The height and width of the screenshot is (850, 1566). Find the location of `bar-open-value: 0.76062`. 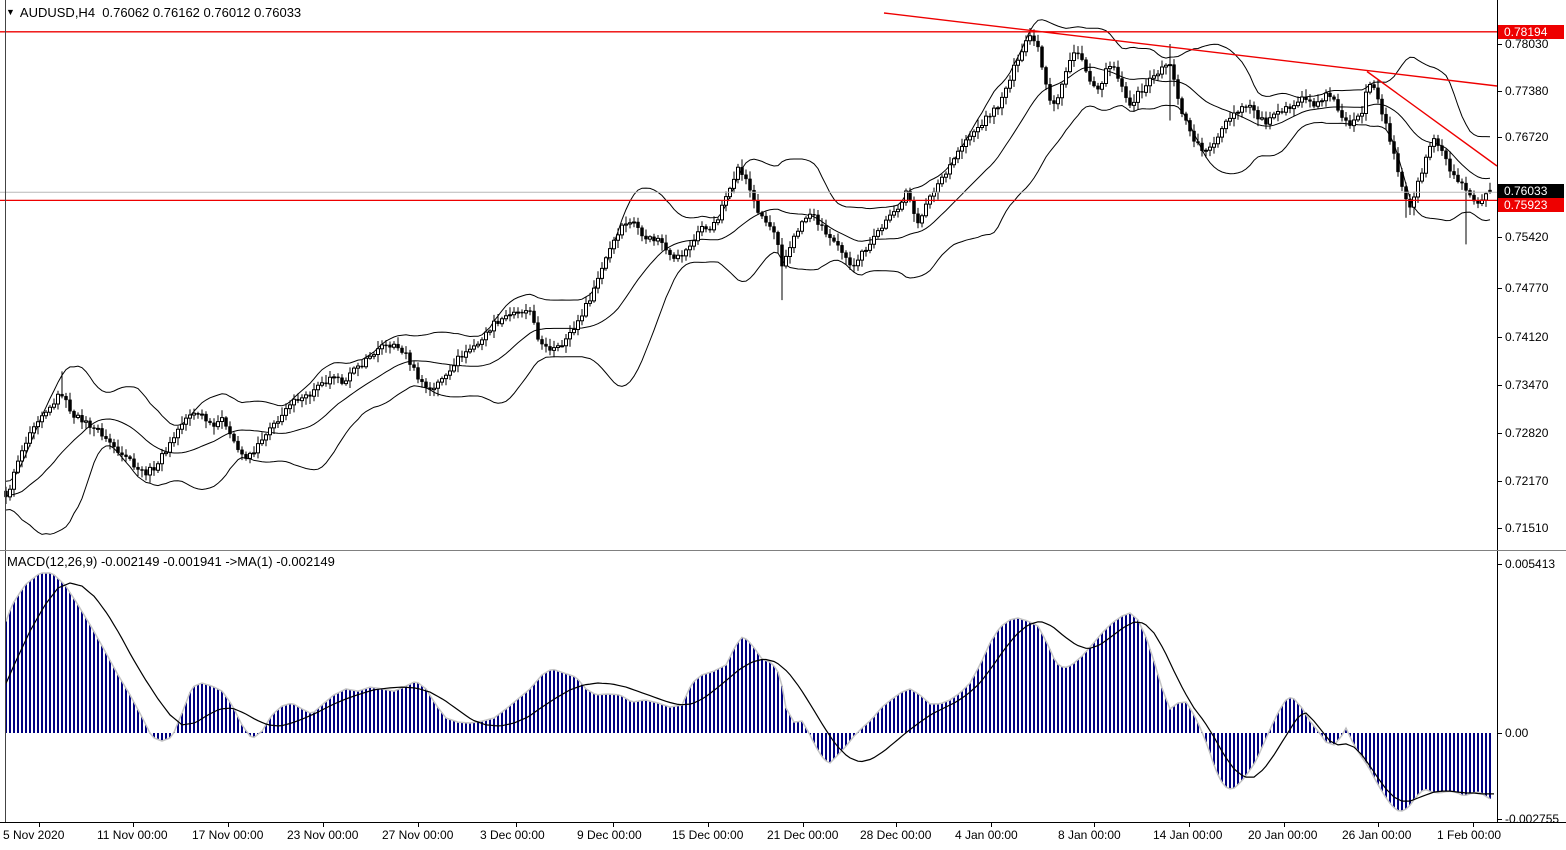

bar-open-value: 0.76062 is located at coordinates (126, 12).